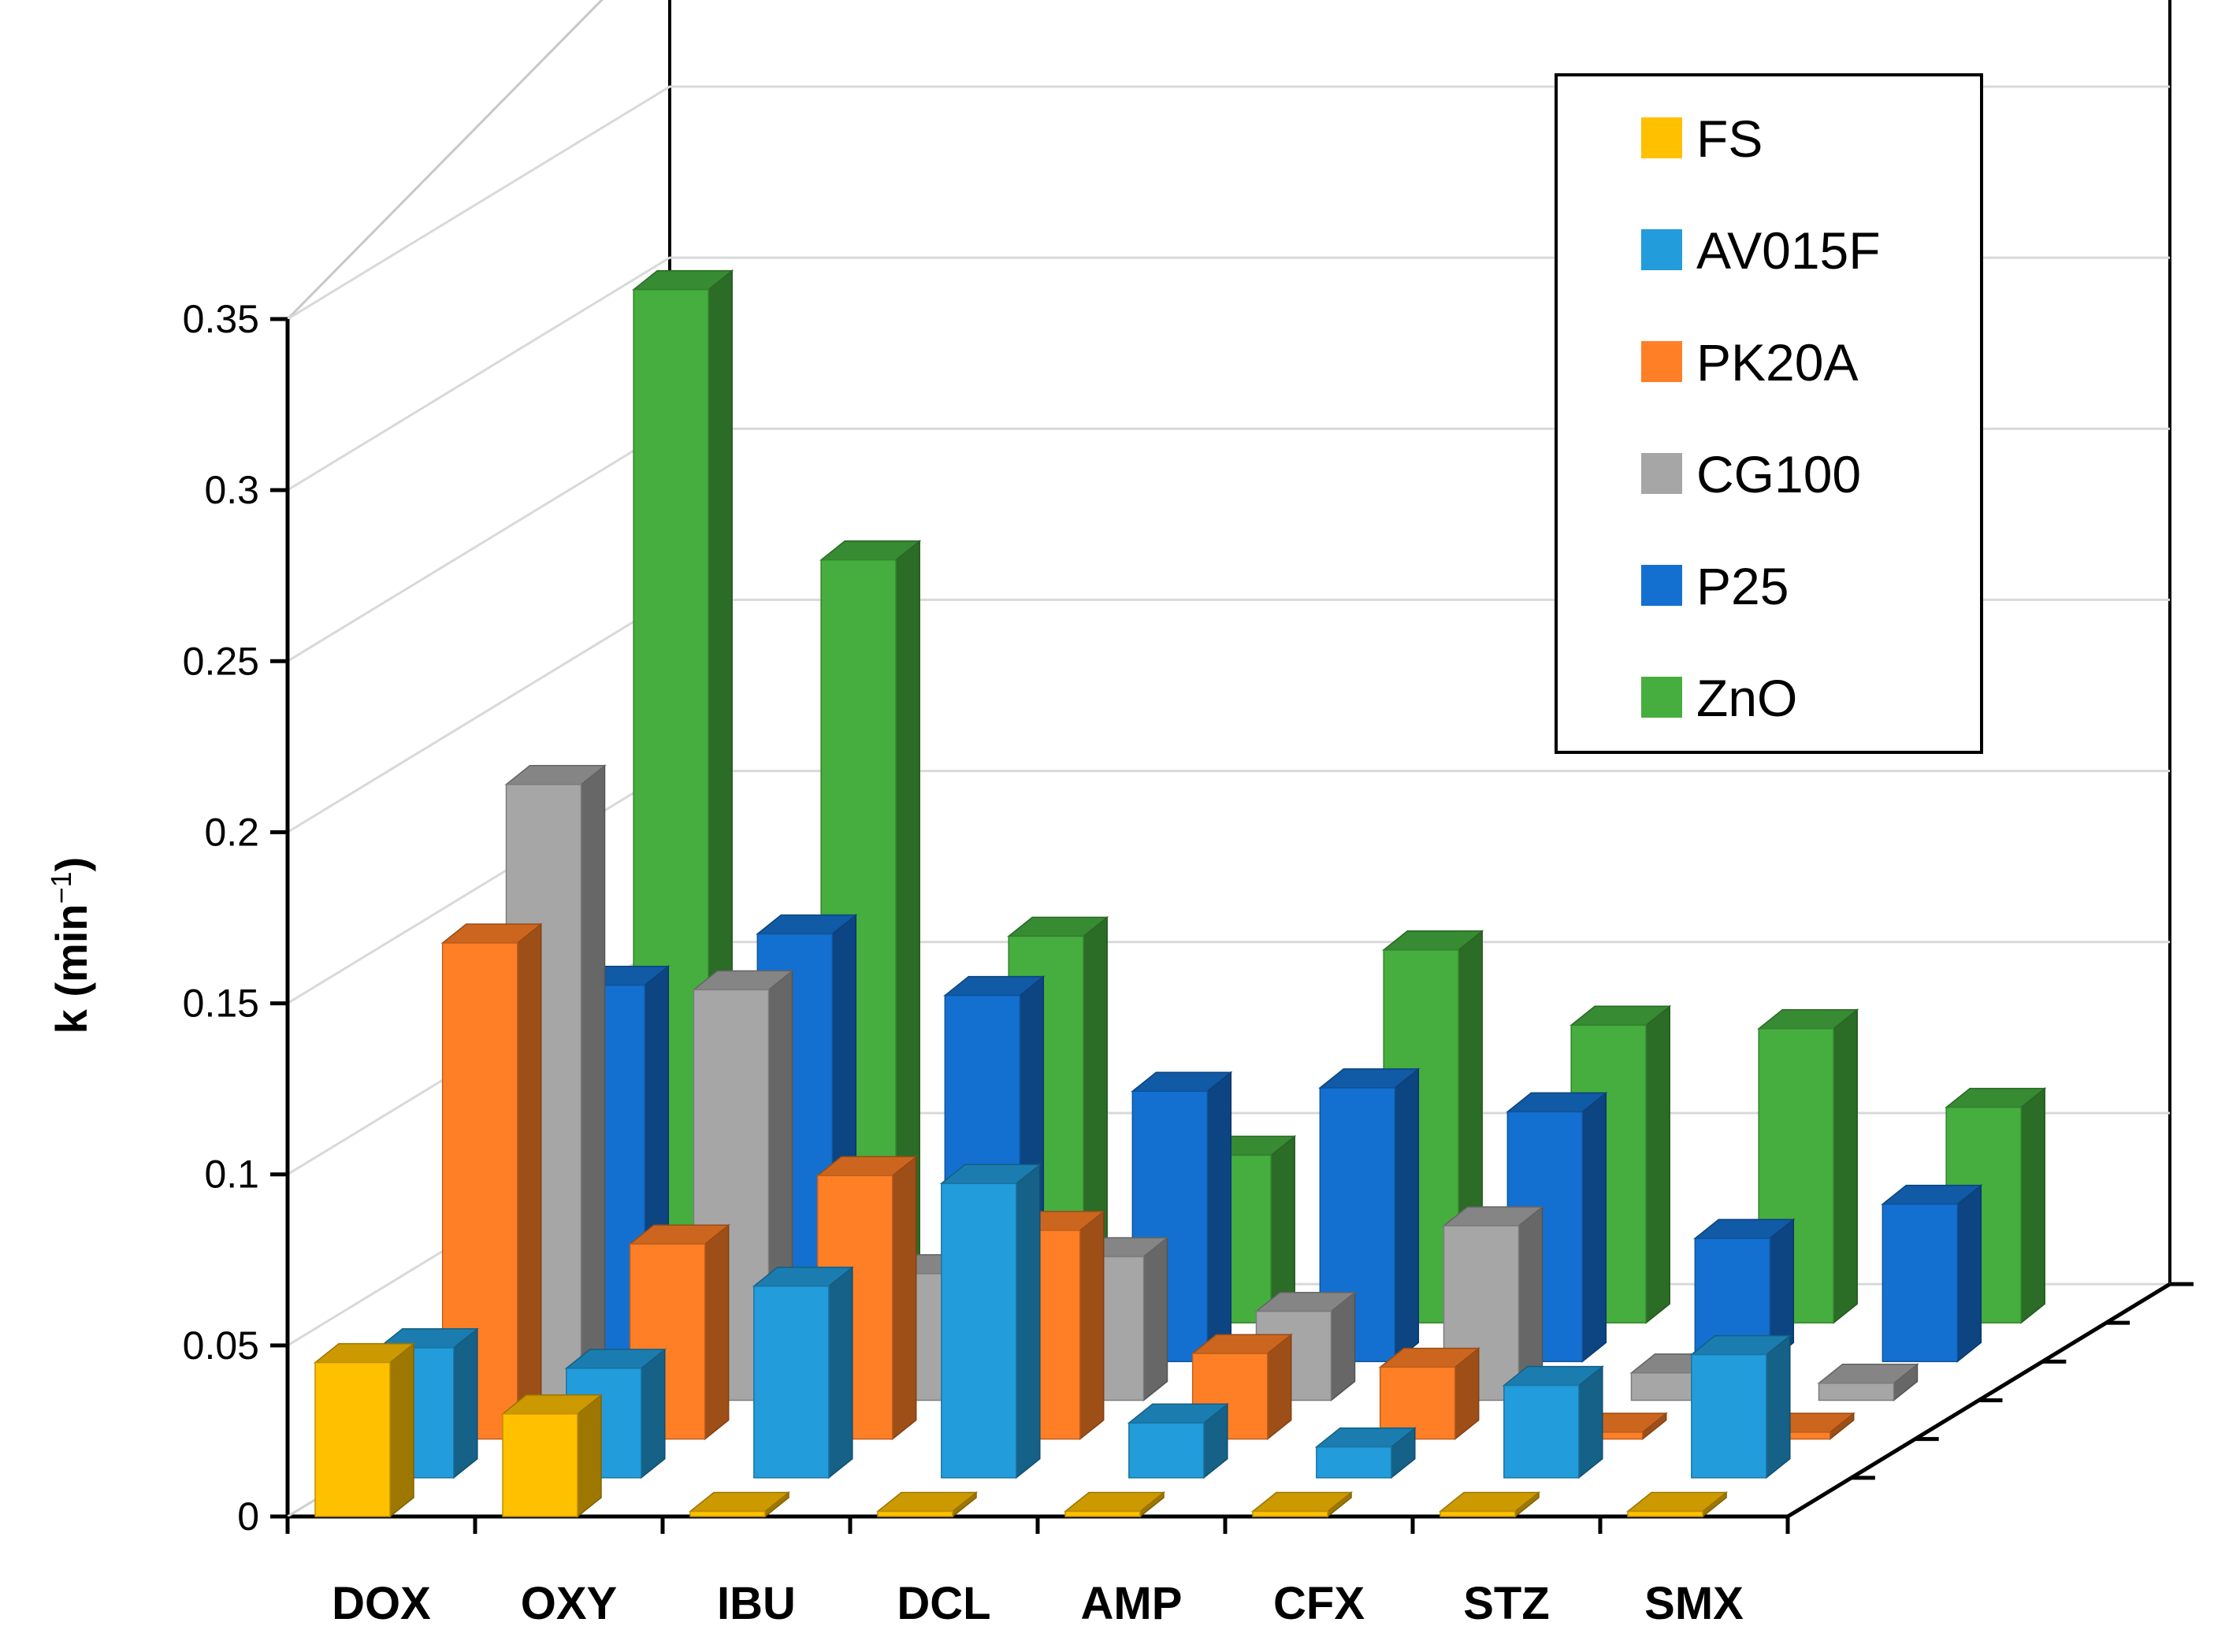 The width and height of the screenshot is (2214, 1652). I want to click on category-label-CFX: CFX, so click(1319, 1604).